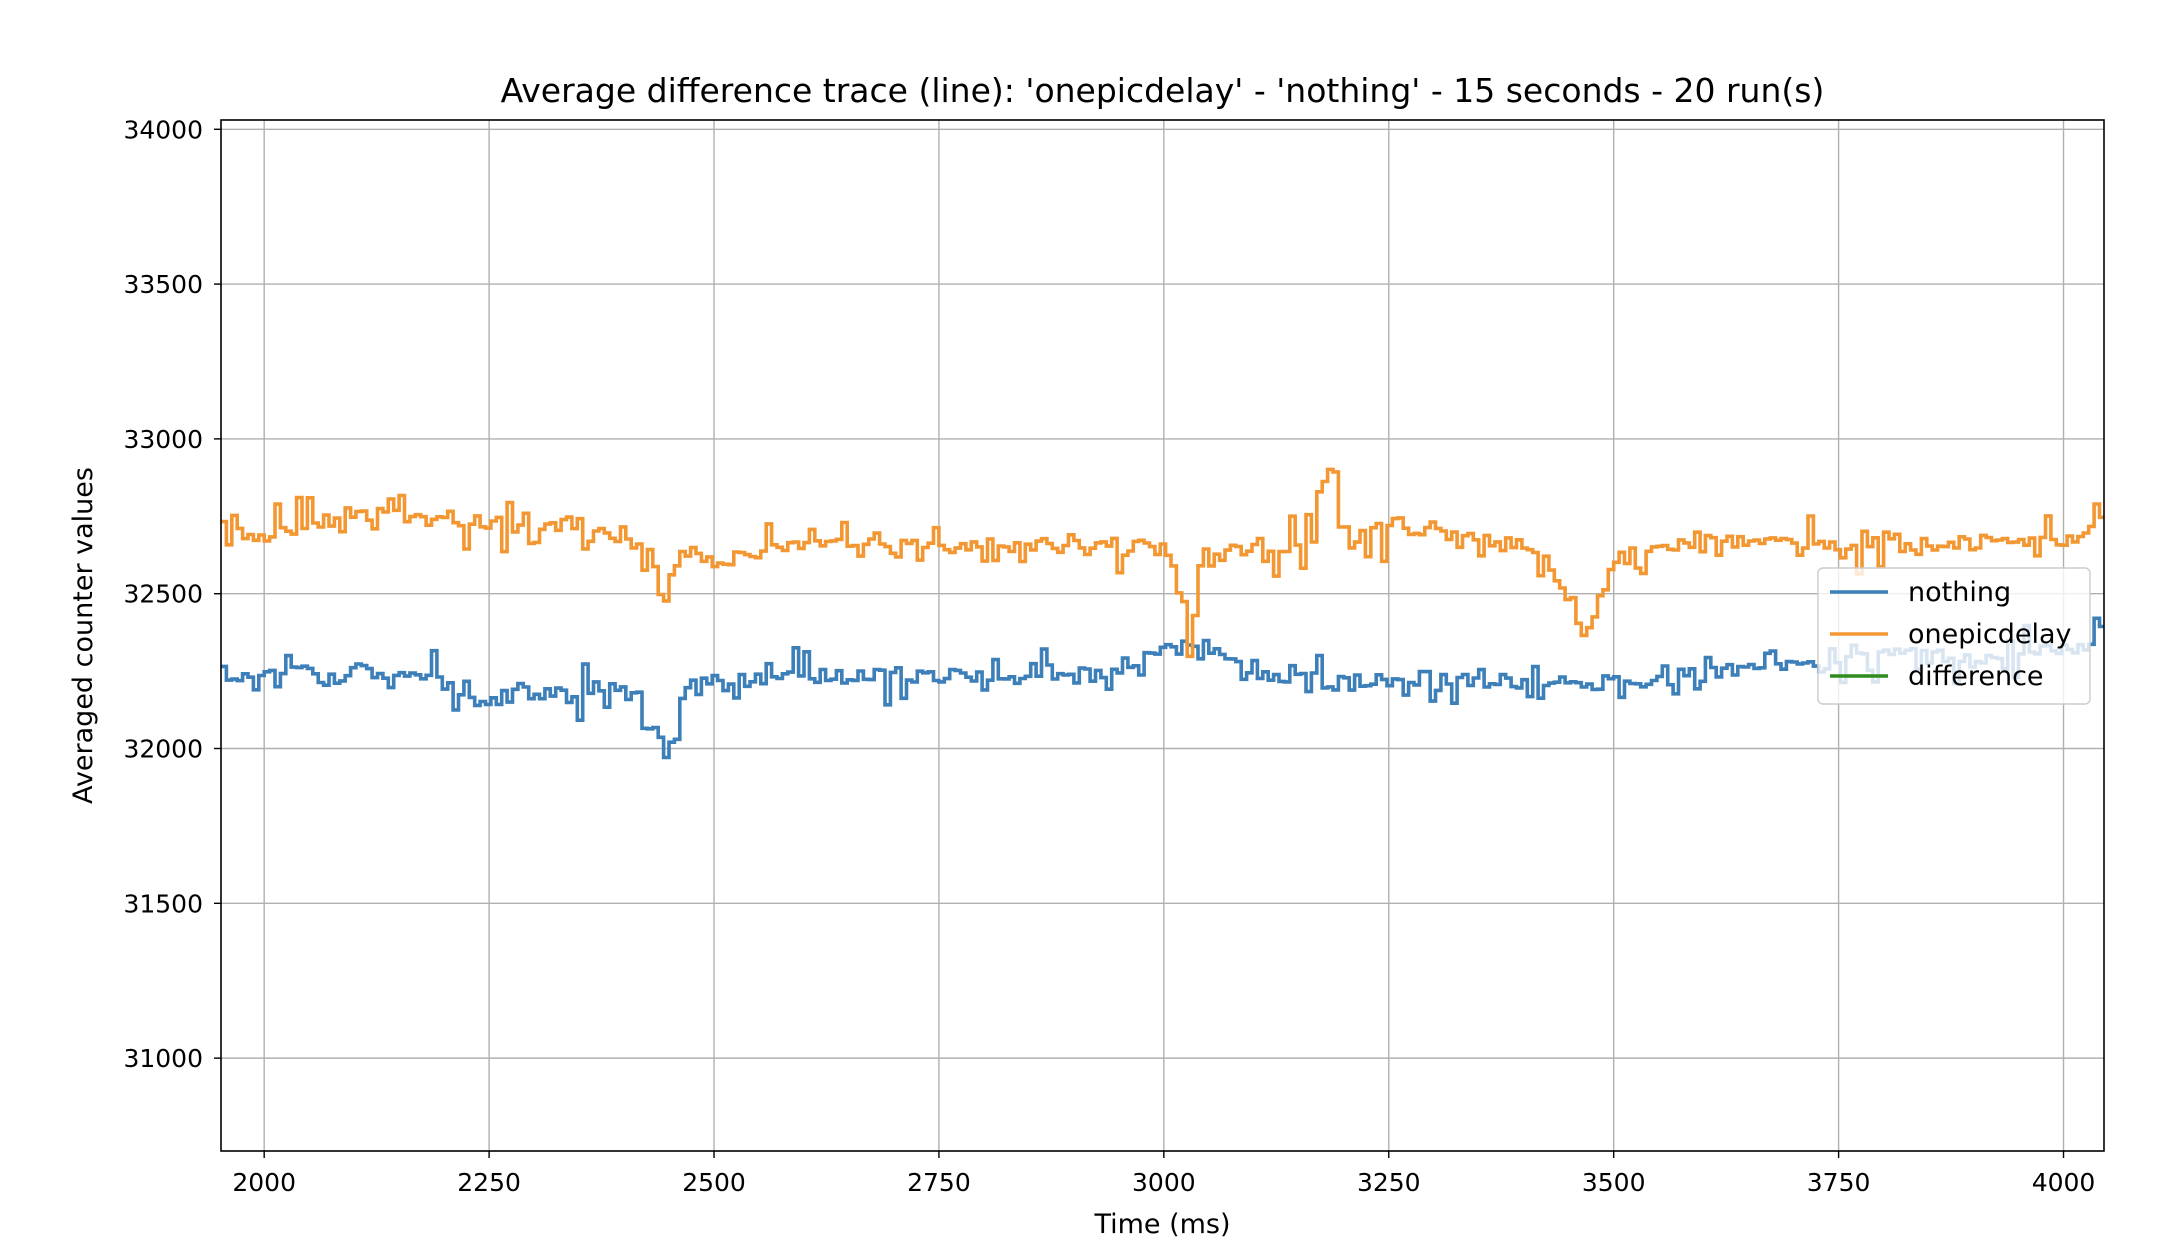  What do you see at coordinates (264, 1182) in the screenshot?
I see `x-tick-label: 2000` at bounding box center [264, 1182].